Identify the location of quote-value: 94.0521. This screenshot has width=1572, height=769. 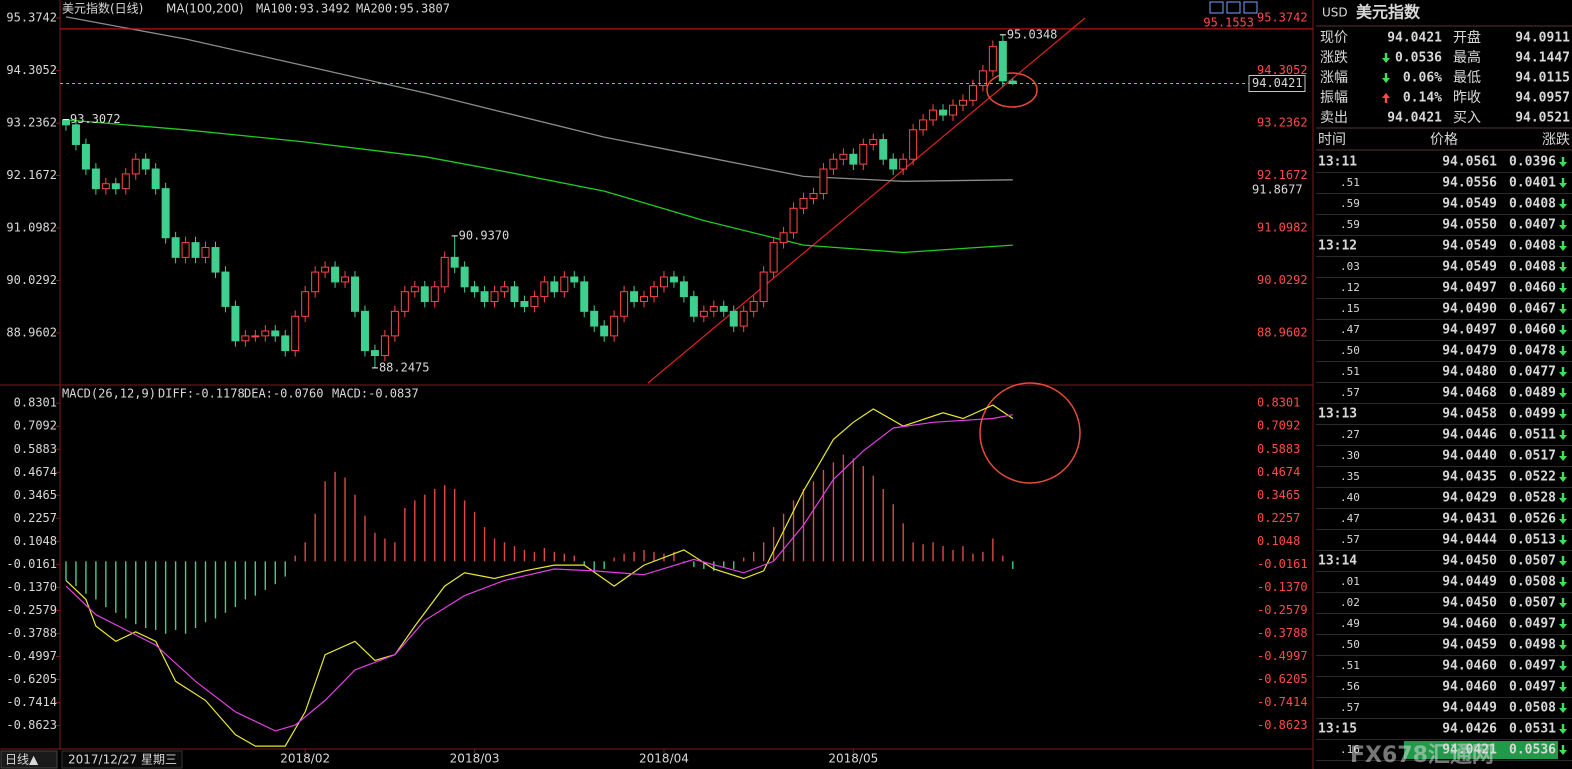
(1542, 118).